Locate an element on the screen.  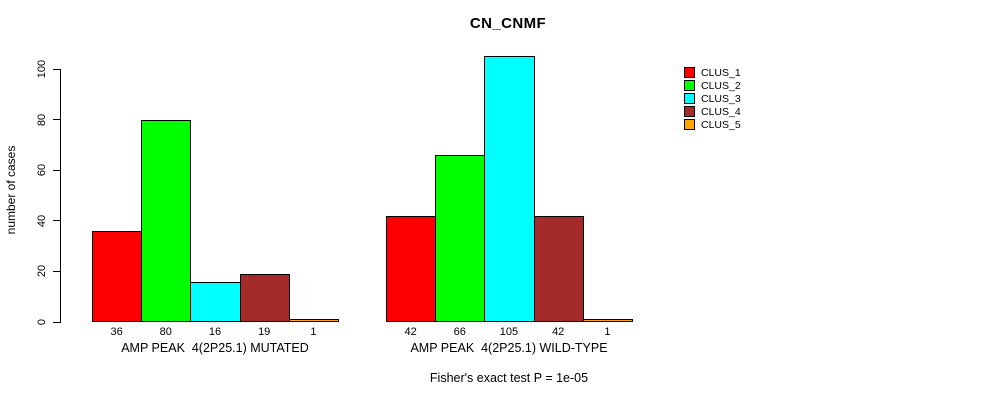
legend: CLUS_1 CLUS_2 CLUS_3 CLUS_4 CLUS_5 is located at coordinates (712, 98).